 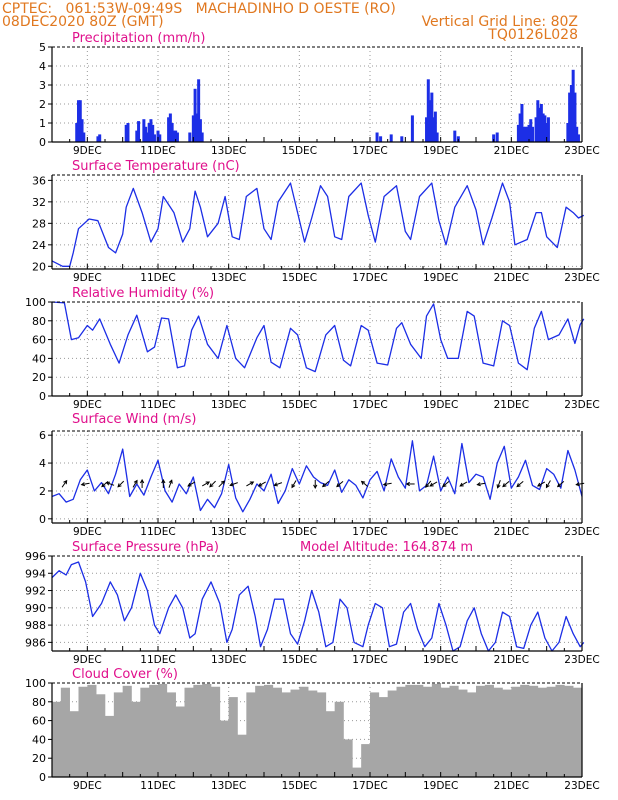 I want to click on y-tick-label: 20, so click(x=39, y=758).